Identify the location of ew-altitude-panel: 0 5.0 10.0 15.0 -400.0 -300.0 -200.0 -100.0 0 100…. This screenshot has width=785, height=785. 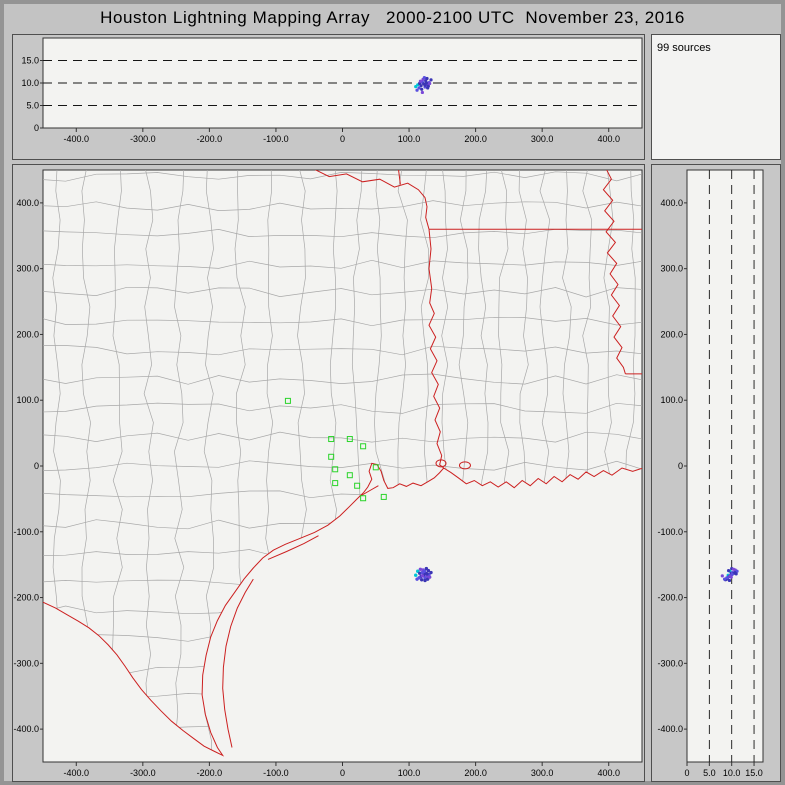
(328, 97).